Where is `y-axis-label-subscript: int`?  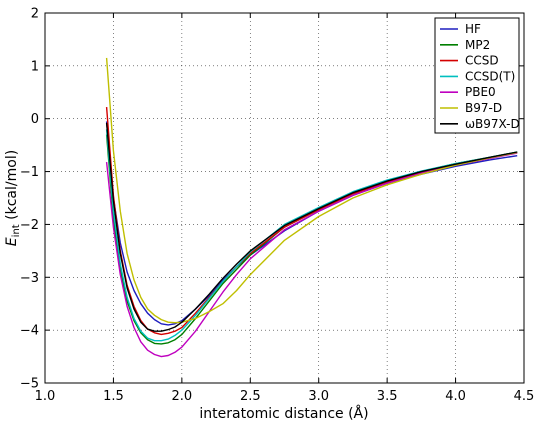 y-axis-label-subscript: int is located at coordinates (16, 230).